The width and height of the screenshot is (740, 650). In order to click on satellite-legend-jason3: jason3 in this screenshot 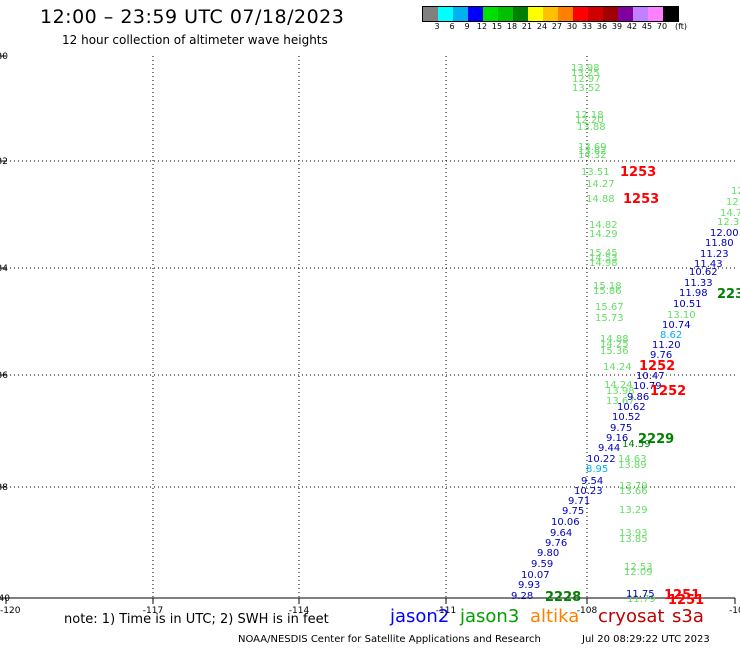, I will do `click(490, 616)`.